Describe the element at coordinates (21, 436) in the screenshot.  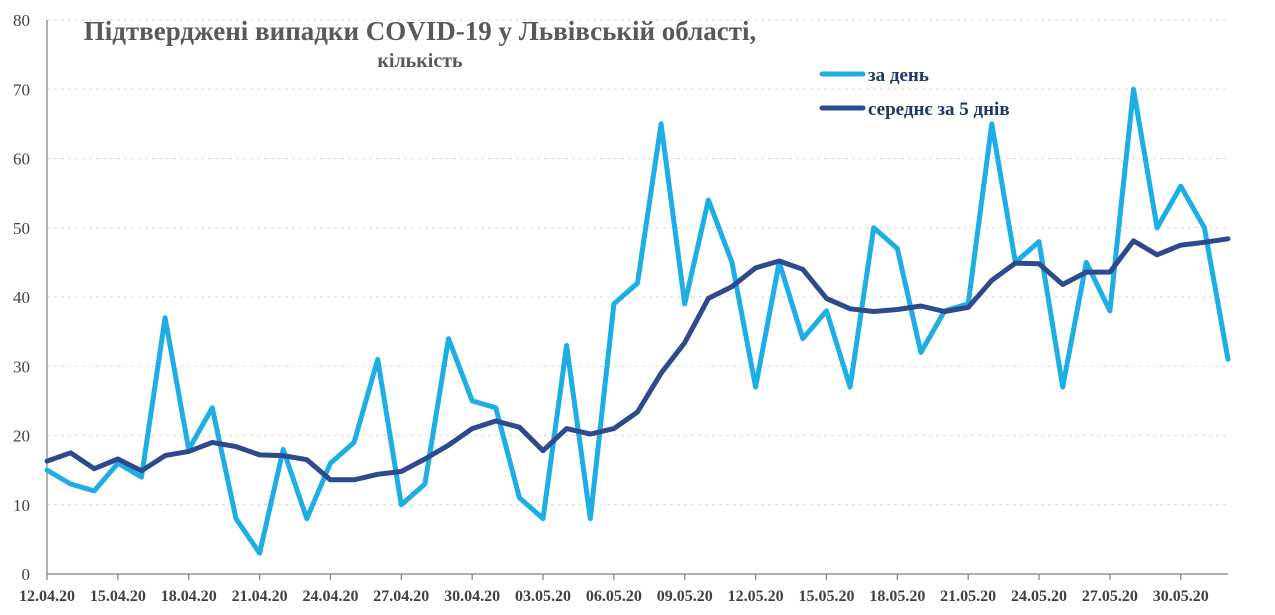
I see `y-tick-label: 20` at that location.